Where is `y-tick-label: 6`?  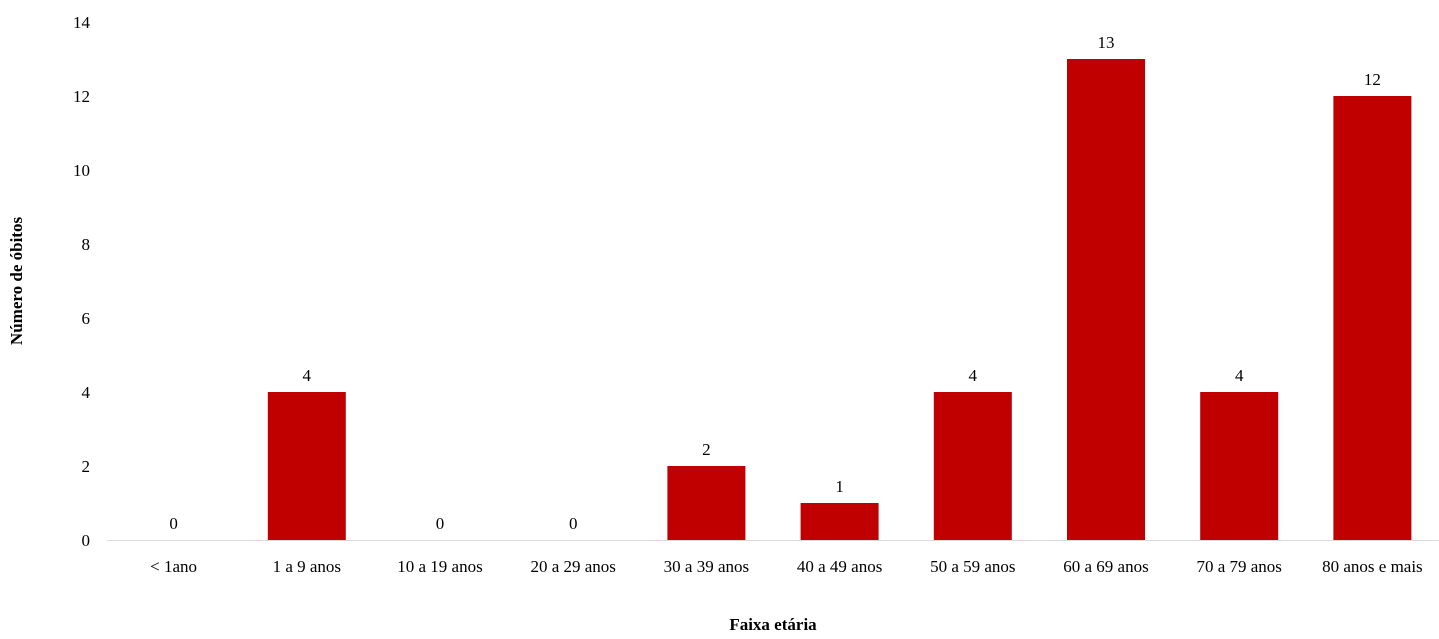 y-tick-label: 6 is located at coordinates (86, 318).